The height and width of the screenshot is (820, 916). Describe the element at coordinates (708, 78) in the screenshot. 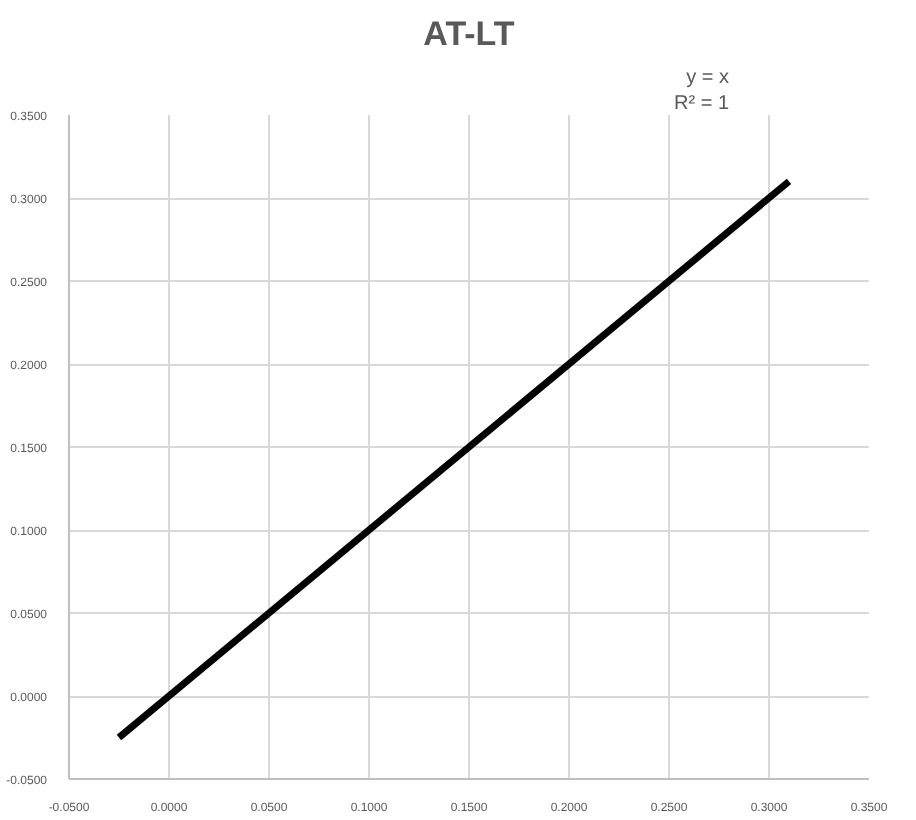

I see `text: y = x` at that location.